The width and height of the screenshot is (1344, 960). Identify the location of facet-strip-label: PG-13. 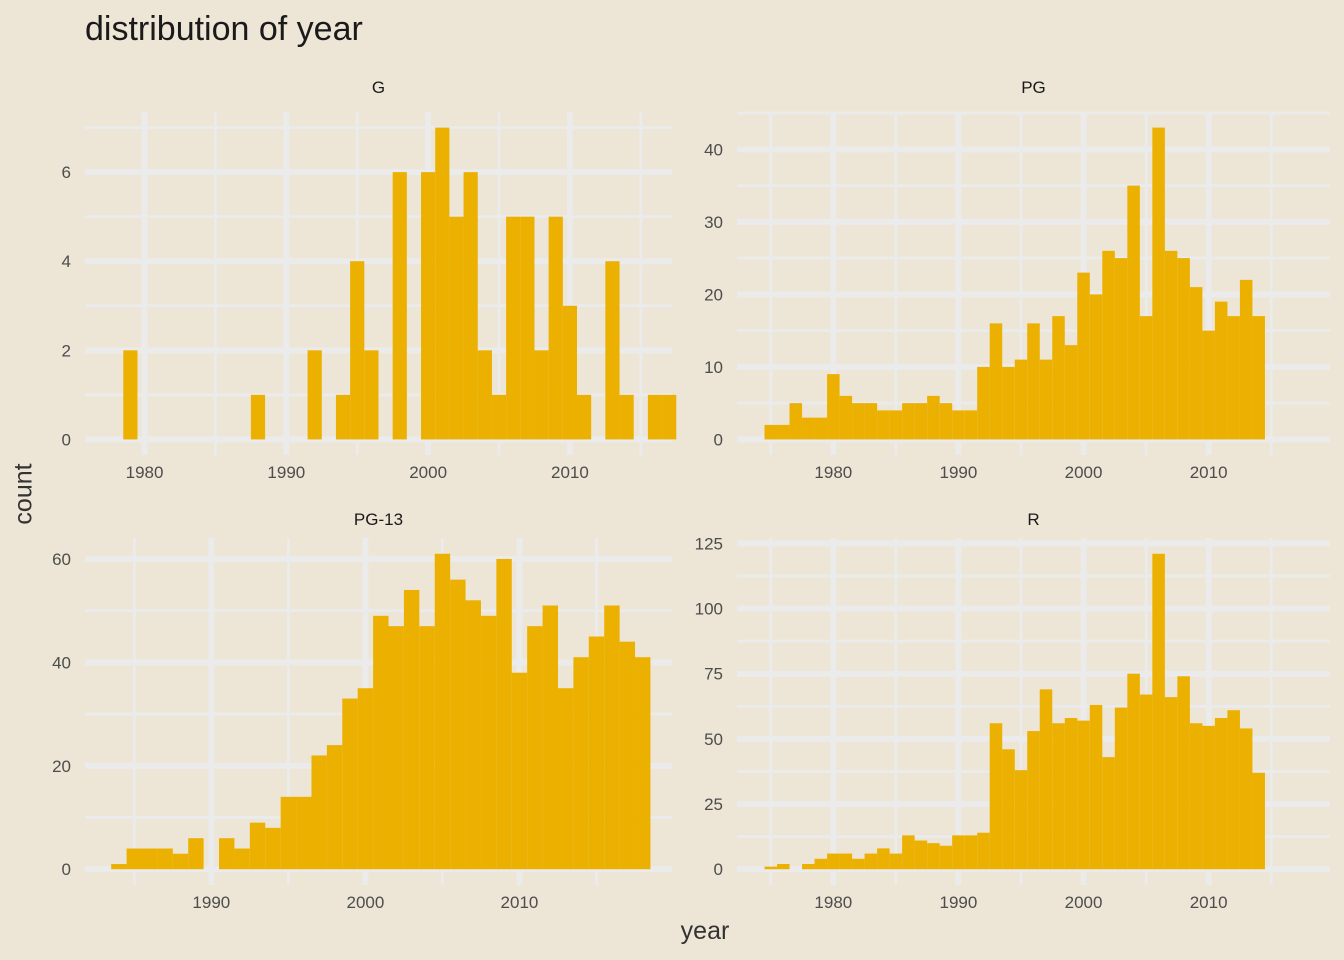
(378, 519).